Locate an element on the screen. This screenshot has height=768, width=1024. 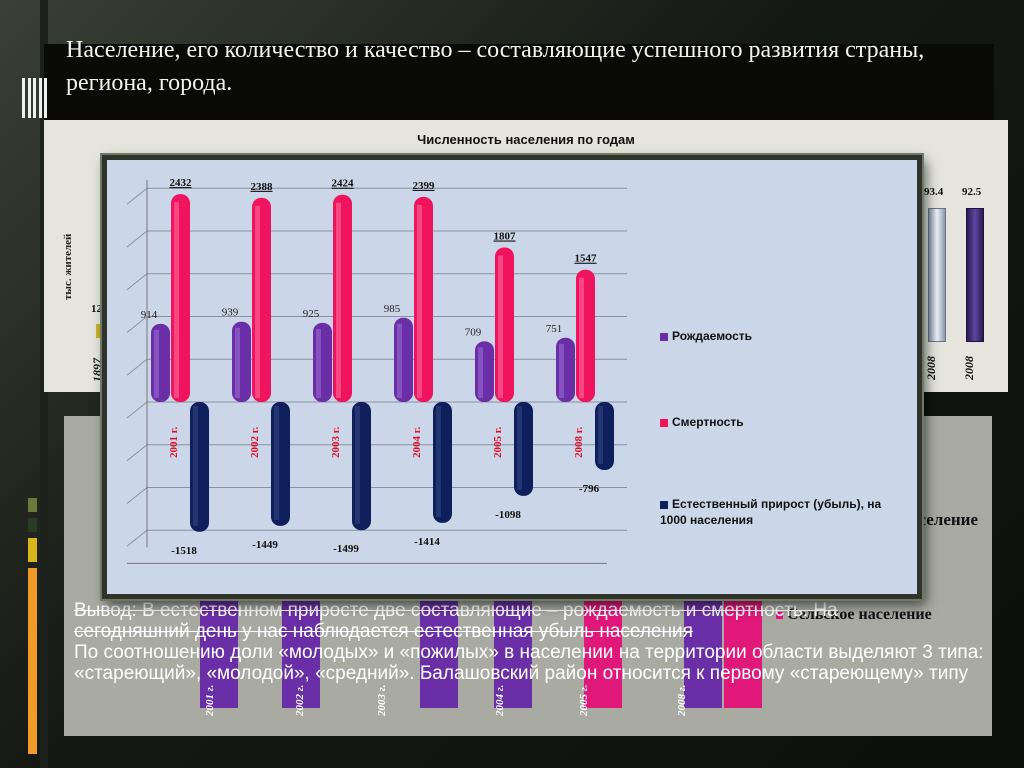
legend-deaths-label: Смертность is located at coordinates (708, 422).